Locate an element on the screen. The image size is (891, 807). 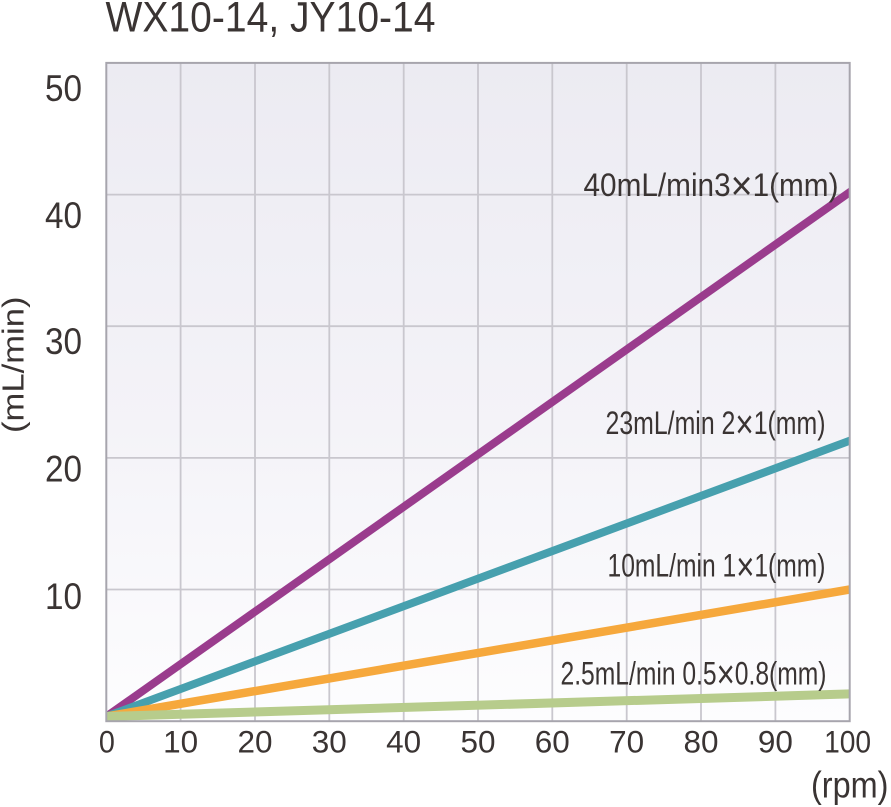
svg-text: 80 is located at coordinates (701, 742).